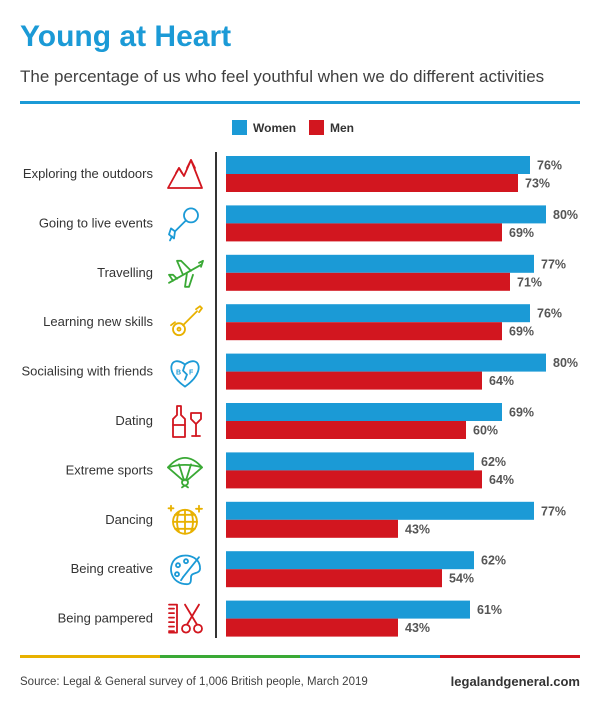 Image resolution: width=600 pixels, height=710 pixels. What do you see at coordinates (489, 610) in the screenshot?
I see `value-label-women: 61%` at bounding box center [489, 610].